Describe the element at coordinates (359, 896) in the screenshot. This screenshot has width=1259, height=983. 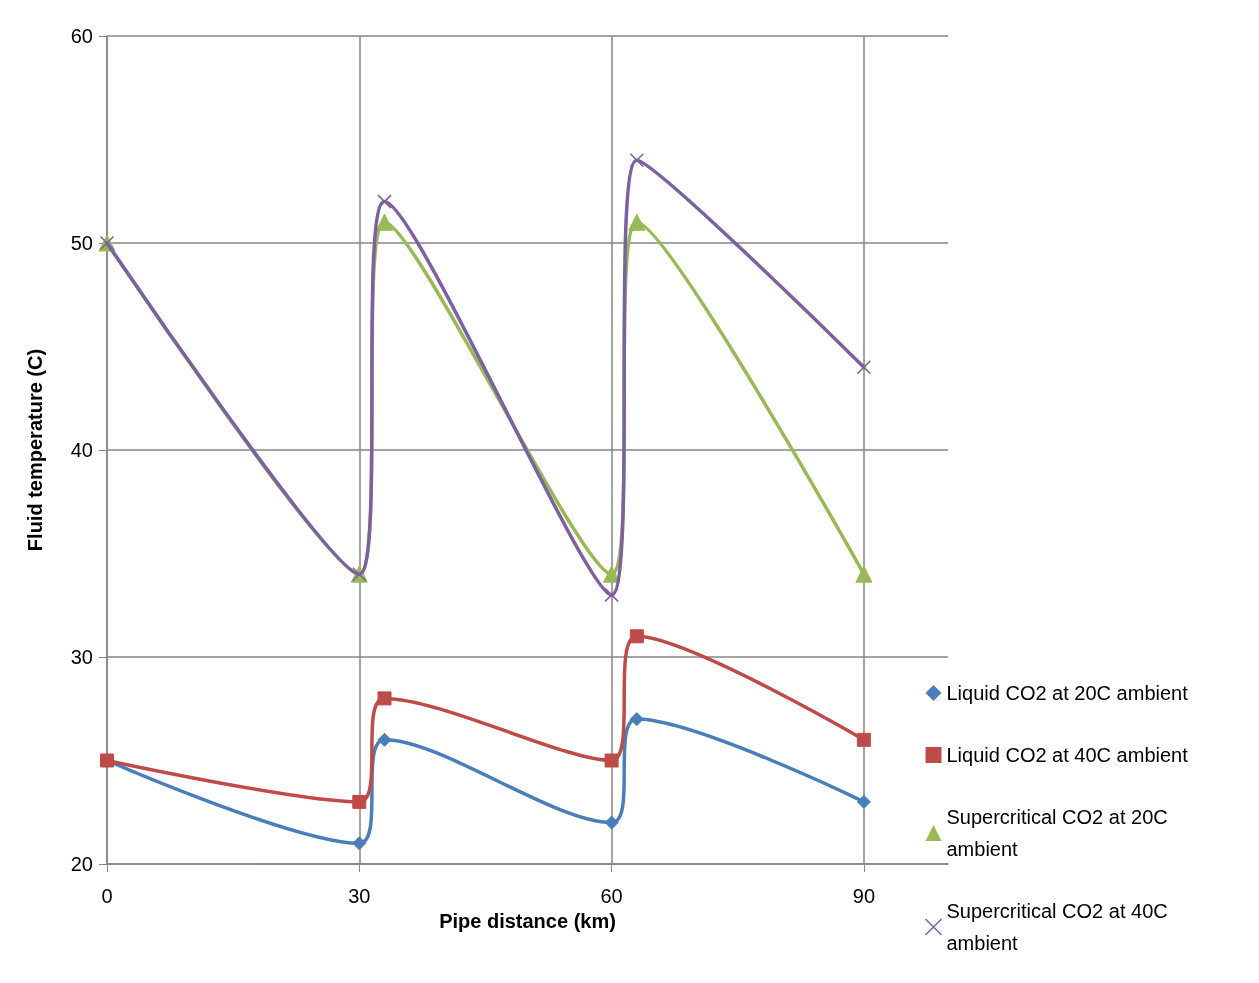
I see `x-tick-label: 30` at that location.